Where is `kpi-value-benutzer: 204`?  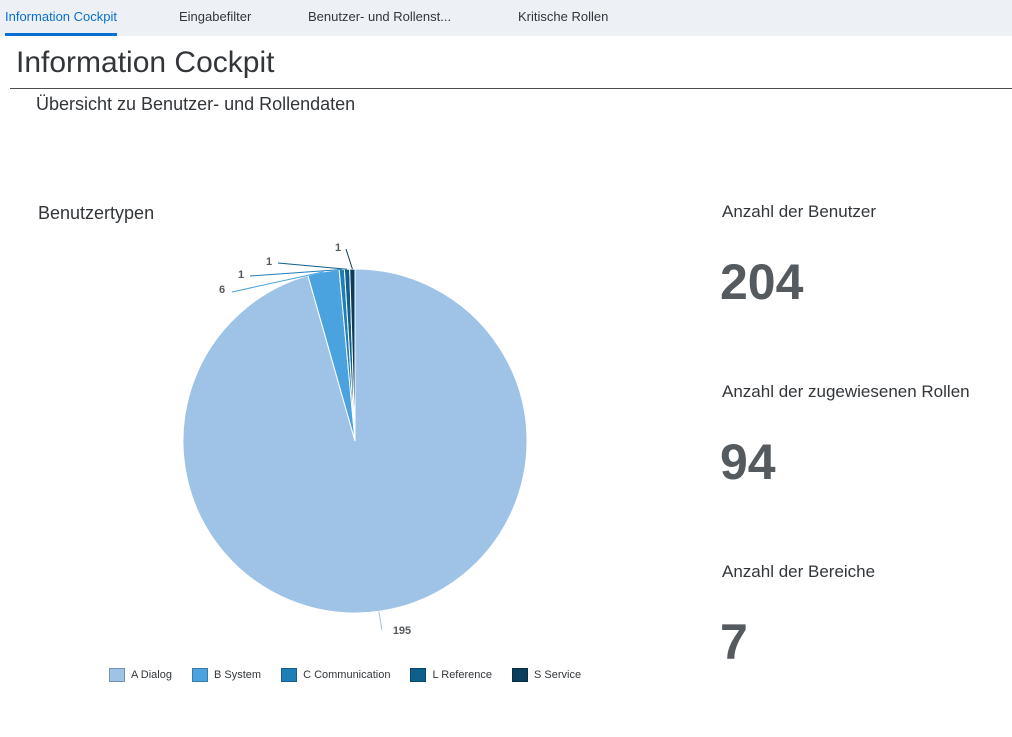 kpi-value-benutzer: 204 is located at coordinates (762, 282).